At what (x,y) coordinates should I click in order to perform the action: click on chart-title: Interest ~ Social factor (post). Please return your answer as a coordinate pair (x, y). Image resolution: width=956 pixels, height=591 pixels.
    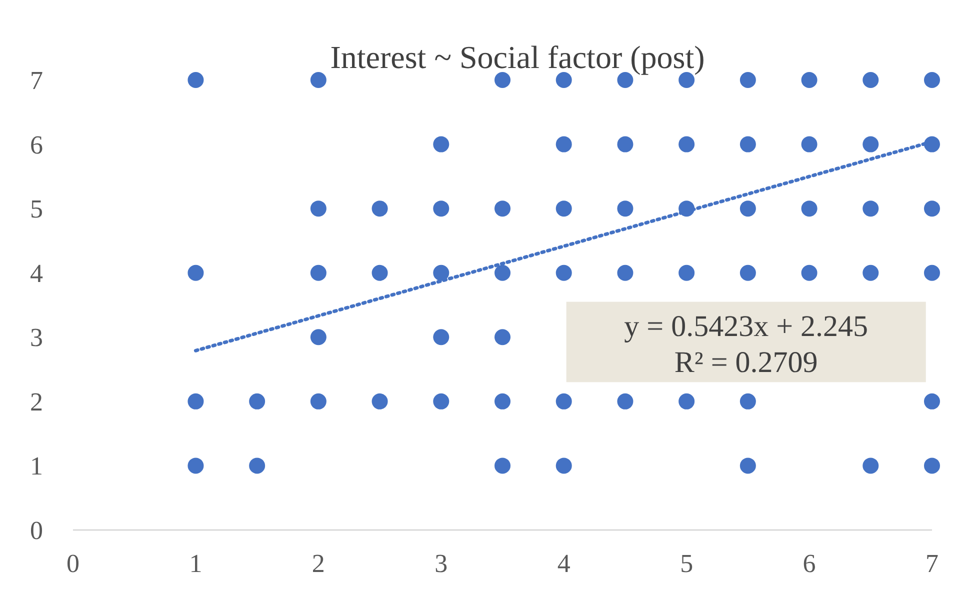
    Looking at the image, I should click on (517, 57).